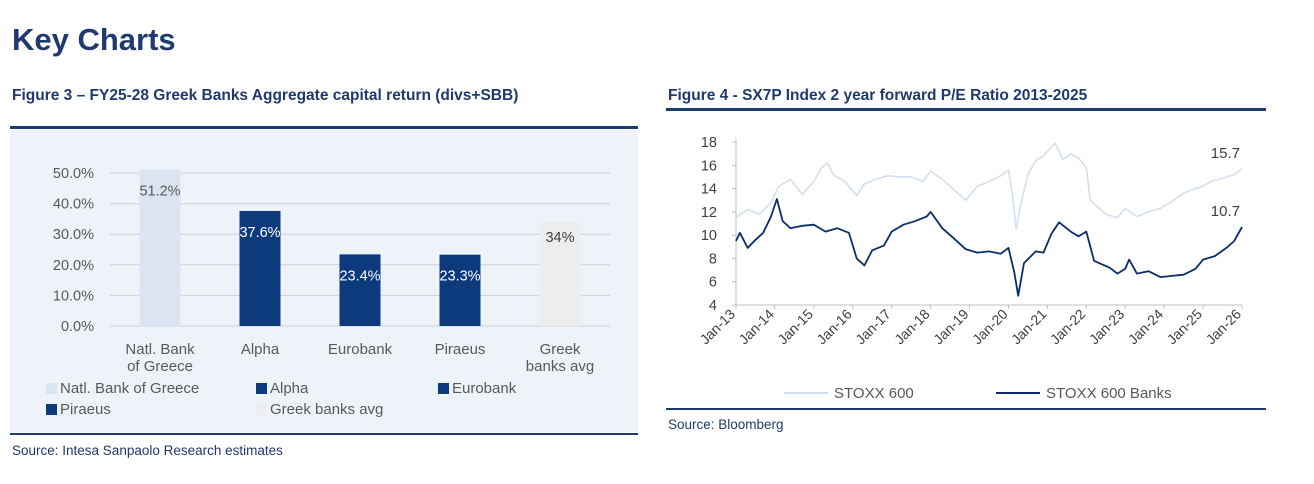 The height and width of the screenshot is (484, 1314). Describe the element at coordinates (1107, 327) in the screenshot. I see `x-tick-label: Jan-23` at that location.